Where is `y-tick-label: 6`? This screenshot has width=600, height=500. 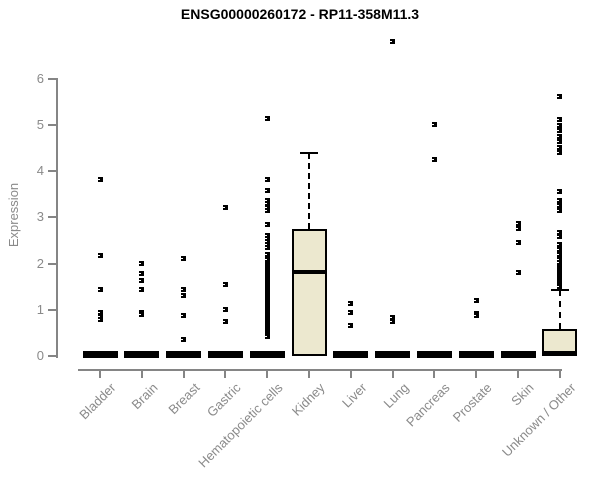 y-tick-label: 6 is located at coordinates (40, 78).